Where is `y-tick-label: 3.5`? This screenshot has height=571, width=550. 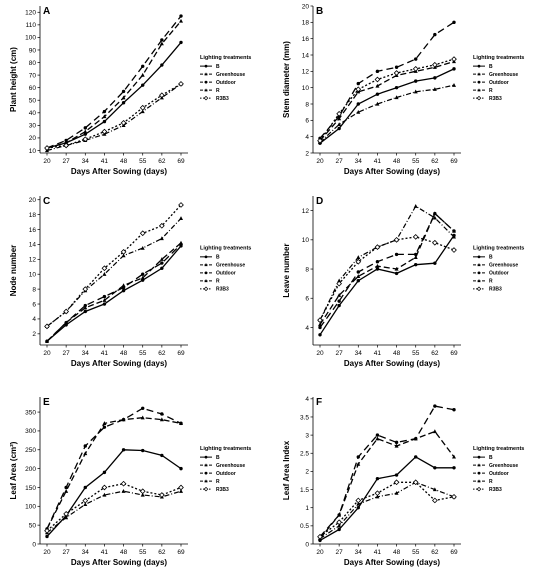
y-tick-label: 3.5 is located at coordinates (304, 417).